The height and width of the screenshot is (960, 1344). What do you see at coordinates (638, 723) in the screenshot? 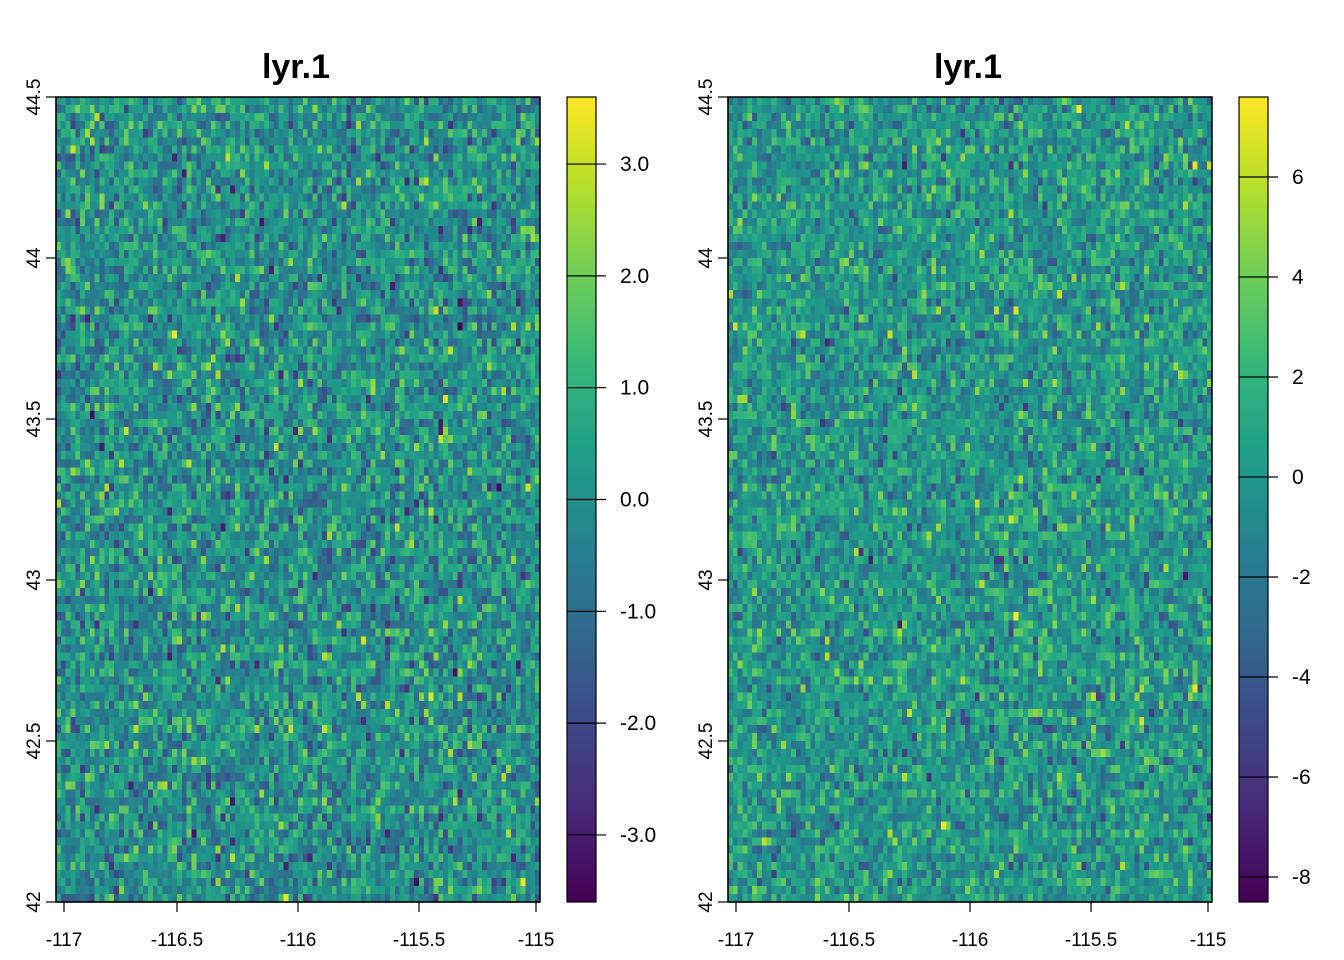
I see `colorbar-tick-label: -2.0` at bounding box center [638, 723].